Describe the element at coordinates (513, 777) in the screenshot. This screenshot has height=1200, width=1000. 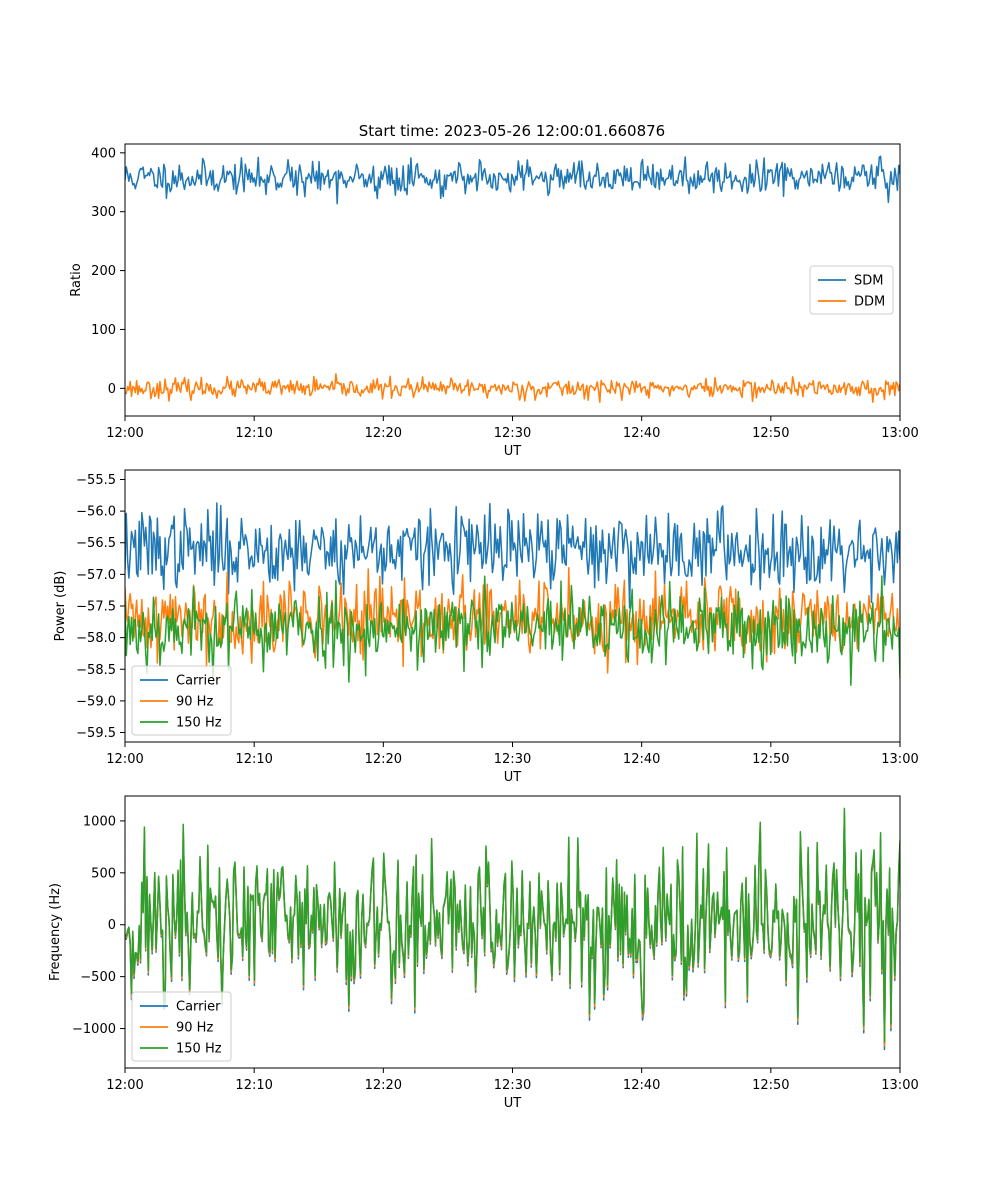
I see `power-x-axis-label: UT` at that location.